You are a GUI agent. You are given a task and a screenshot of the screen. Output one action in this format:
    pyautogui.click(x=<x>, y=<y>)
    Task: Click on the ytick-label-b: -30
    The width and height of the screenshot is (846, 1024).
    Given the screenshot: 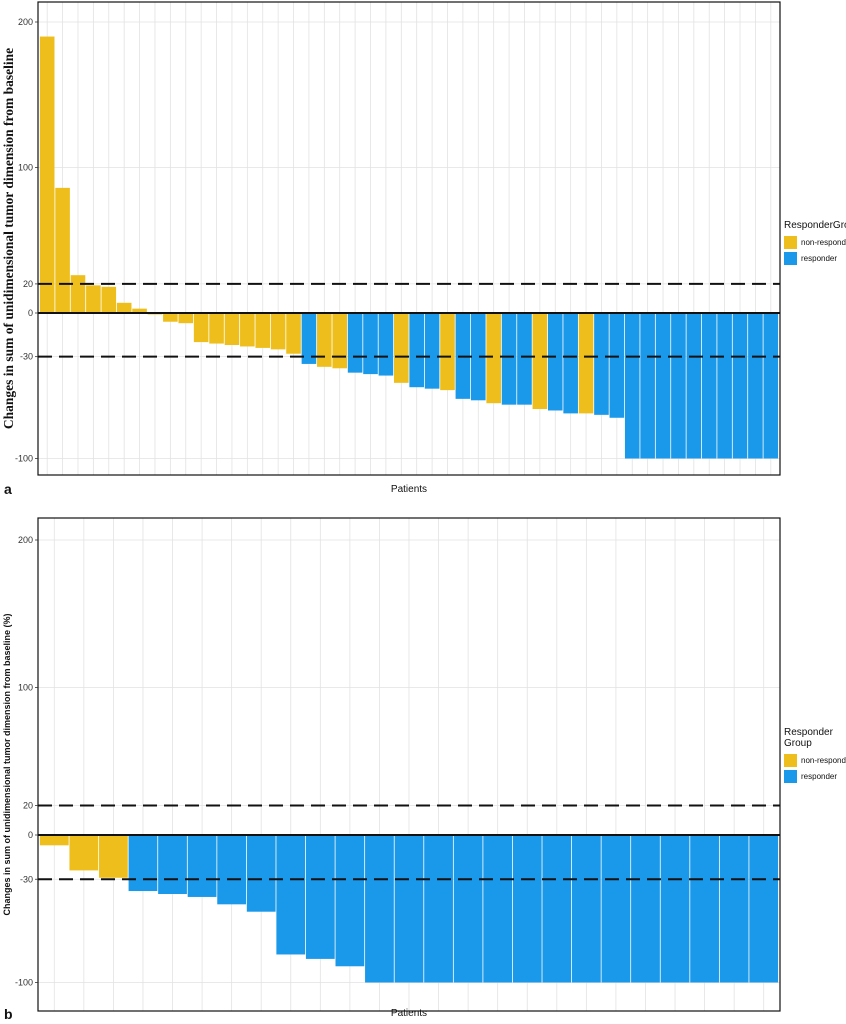 What is the action you would take?
    pyautogui.click(x=26, y=879)
    